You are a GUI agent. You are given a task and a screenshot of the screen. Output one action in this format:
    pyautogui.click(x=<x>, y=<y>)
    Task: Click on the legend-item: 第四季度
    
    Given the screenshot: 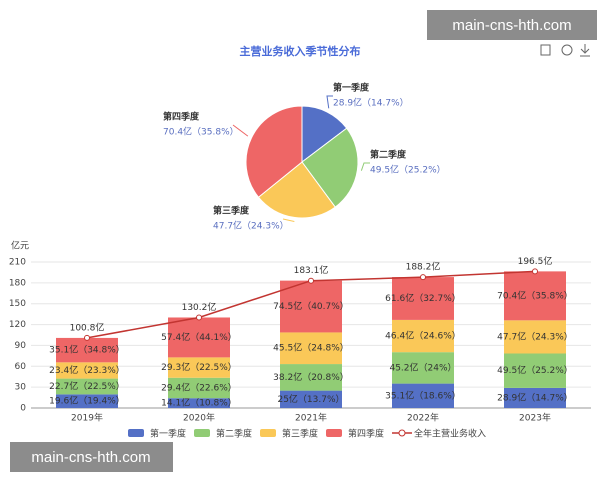 What is the action you would take?
    pyautogui.click(x=355, y=434)
    